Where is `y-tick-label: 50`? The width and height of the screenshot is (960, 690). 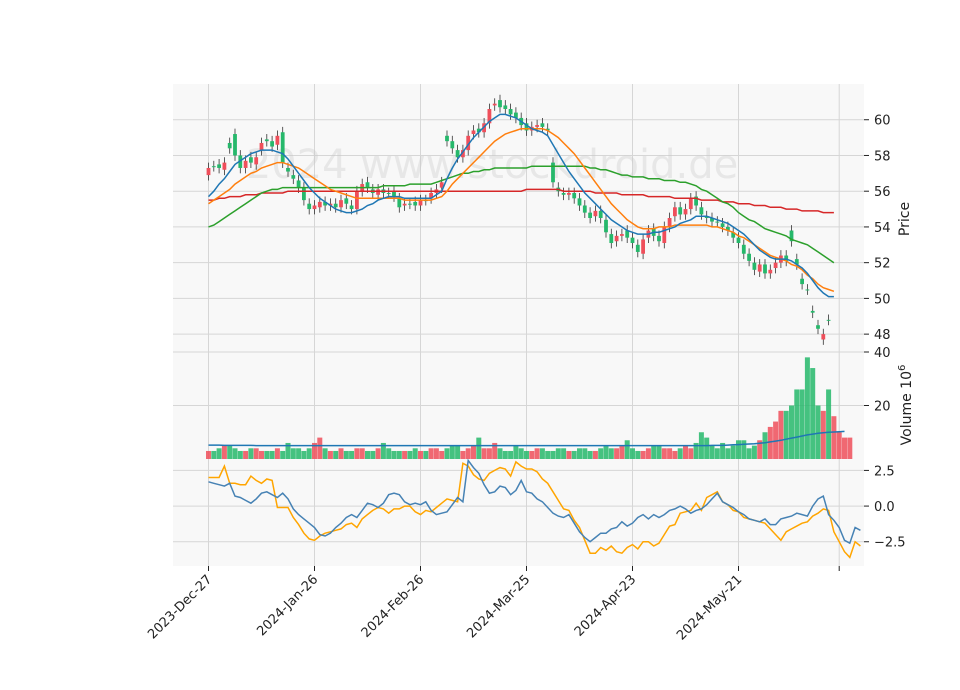 y-tick-label: 50 is located at coordinates (882, 299).